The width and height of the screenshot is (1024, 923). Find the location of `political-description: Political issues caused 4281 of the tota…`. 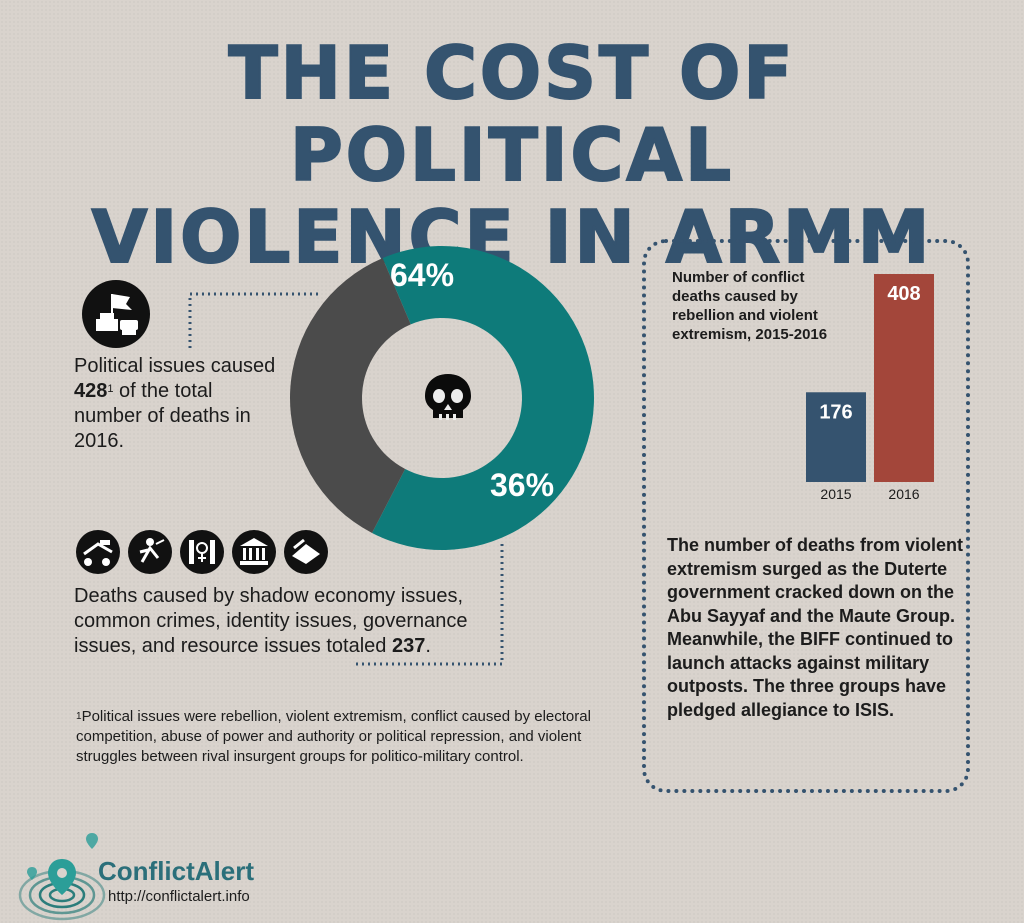

political-description: Political issues caused 4281 of the tota… is located at coordinates (175, 403).